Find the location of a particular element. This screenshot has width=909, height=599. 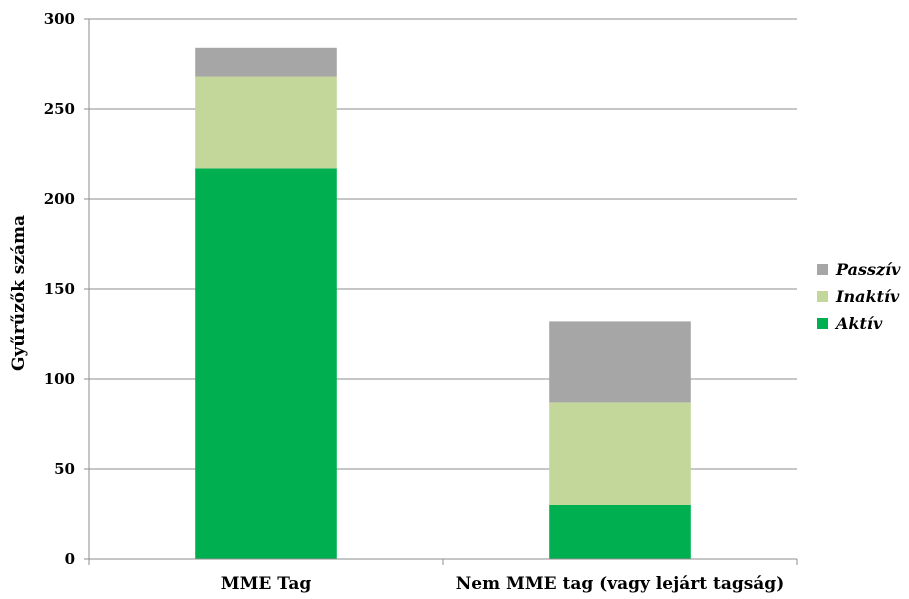

legend: Passzív Inaktív Aktív is located at coordinates (859, 296).